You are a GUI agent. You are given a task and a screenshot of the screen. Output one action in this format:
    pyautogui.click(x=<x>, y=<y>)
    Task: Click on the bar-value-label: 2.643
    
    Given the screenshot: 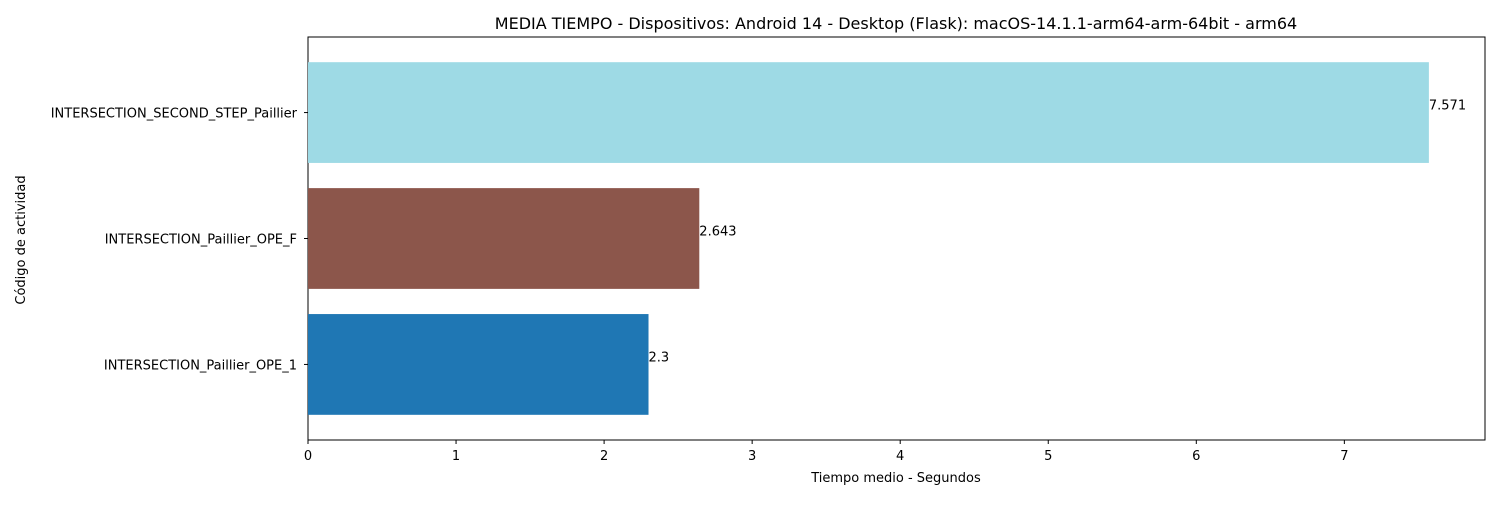 What is the action you would take?
    pyautogui.click(x=717, y=232)
    